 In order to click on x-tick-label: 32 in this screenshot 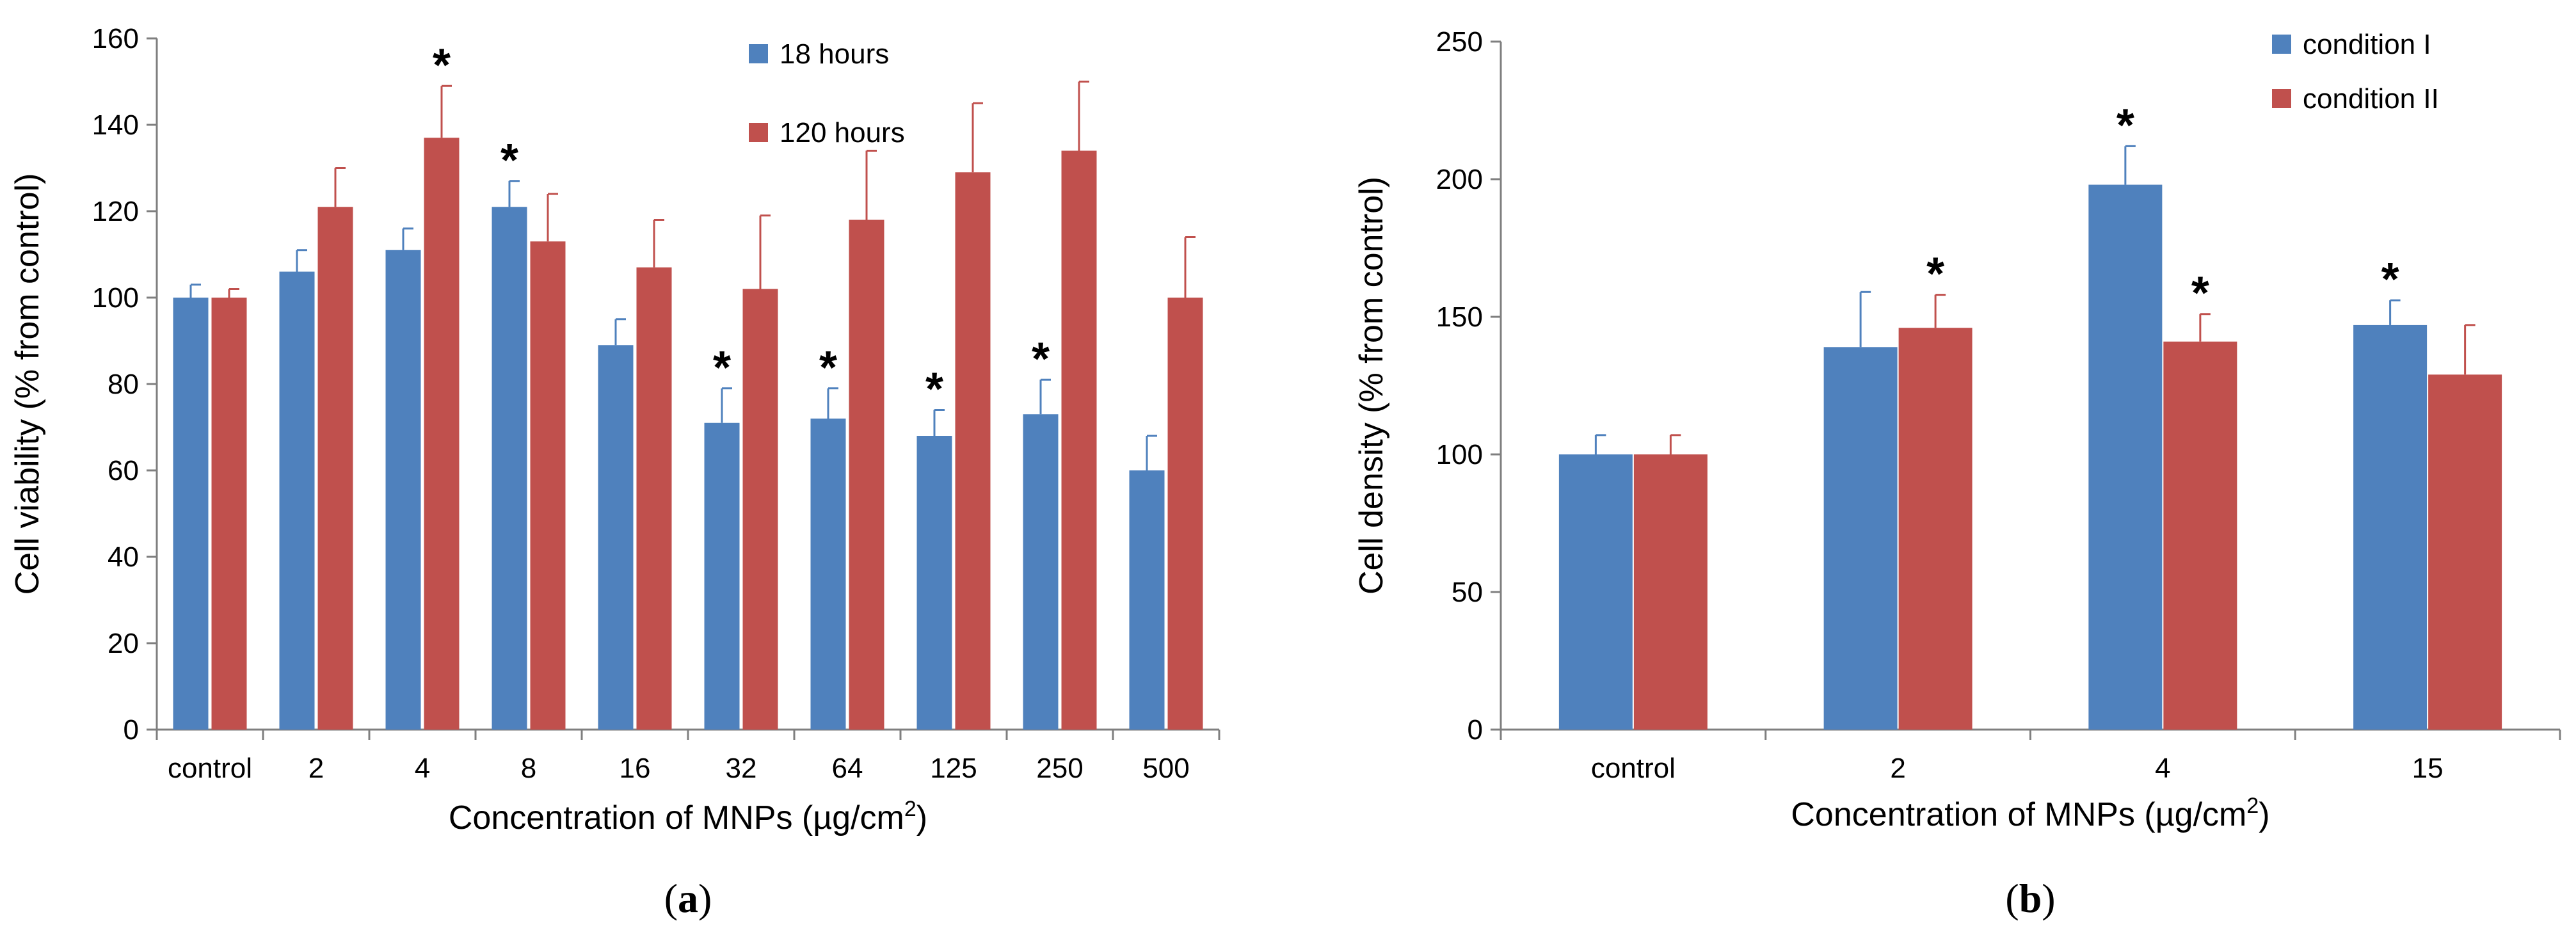, I will do `click(741, 768)`.